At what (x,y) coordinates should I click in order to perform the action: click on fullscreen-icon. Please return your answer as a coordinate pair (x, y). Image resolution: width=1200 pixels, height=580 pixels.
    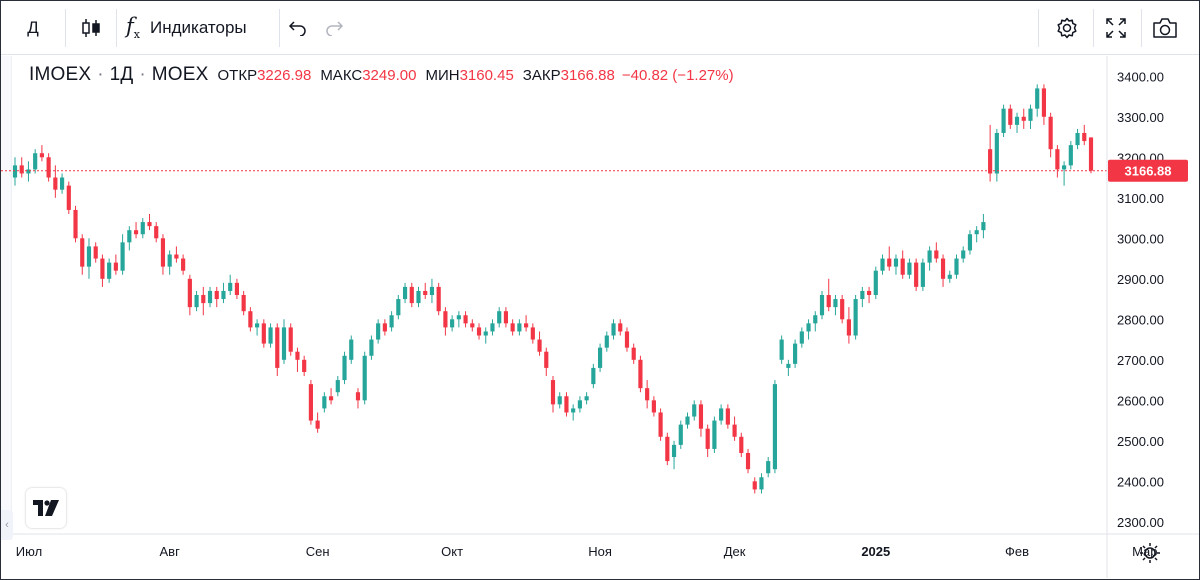
    Looking at the image, I should click on (1116, 28).